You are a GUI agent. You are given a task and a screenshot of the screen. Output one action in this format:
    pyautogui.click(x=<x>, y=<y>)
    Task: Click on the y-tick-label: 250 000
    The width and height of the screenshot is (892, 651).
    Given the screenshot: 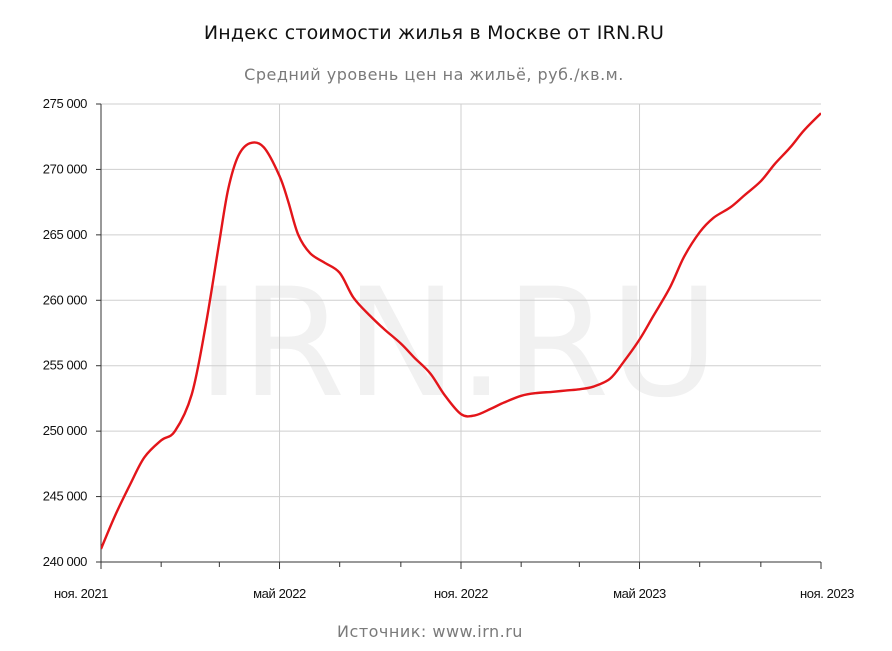 What is the action you would take?
    pyautogui.click(x=65, y=430)
    